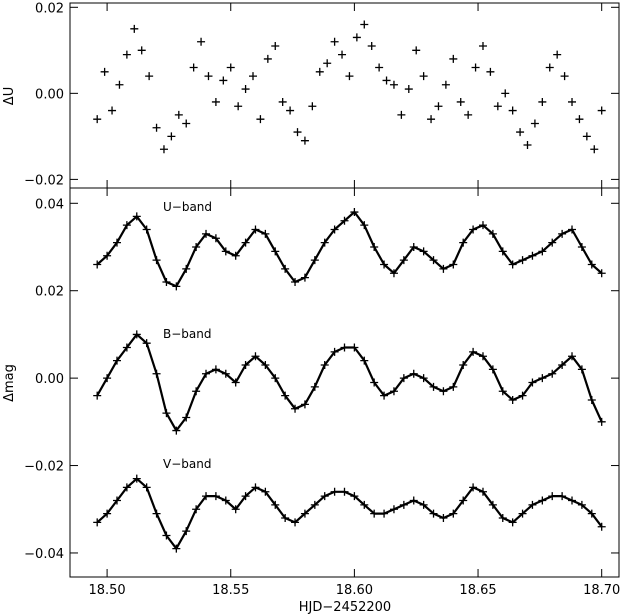 The width and height of the screenshot is (621, 615). What do you see at coordinates (187, 334) in the screenshot?
I see `b-band-label: B−band` at bounding box center [187, 334].